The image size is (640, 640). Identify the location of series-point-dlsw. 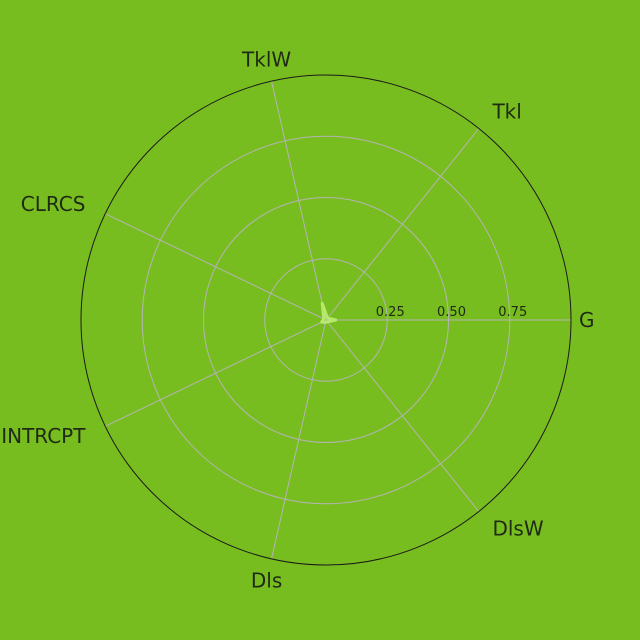
(327, 322).